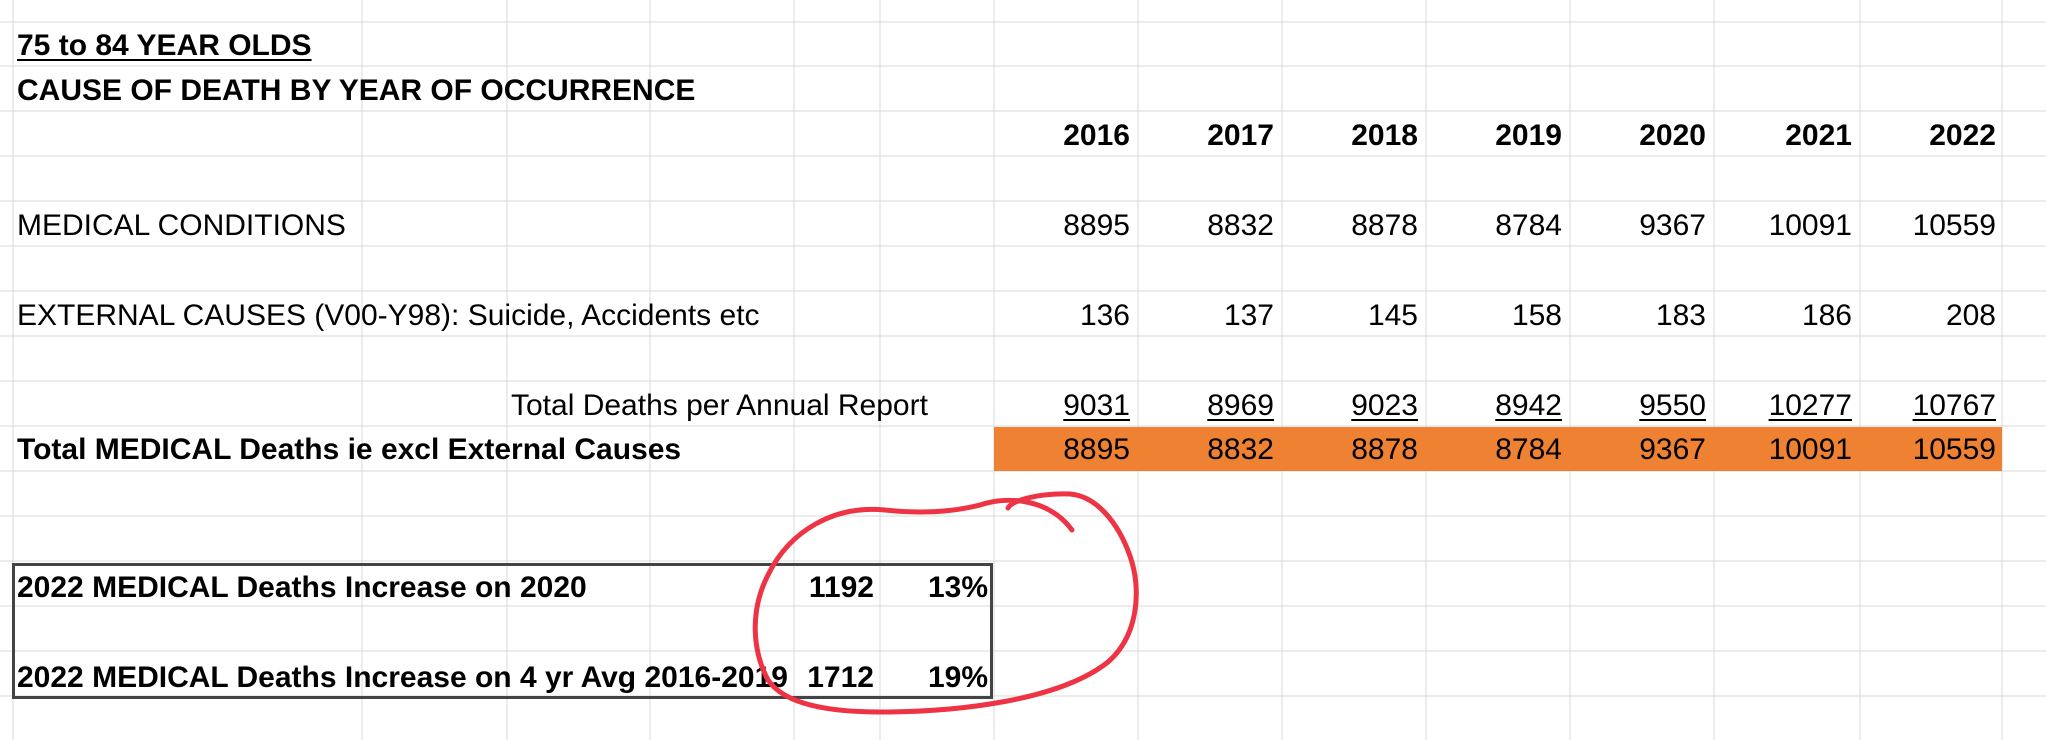 Image resolution: width=2046 pixels, height=740 pixels. Describe the element at coordinates (1096, 225) in the screenshot. I see `medical-cell: 8895` at that location.